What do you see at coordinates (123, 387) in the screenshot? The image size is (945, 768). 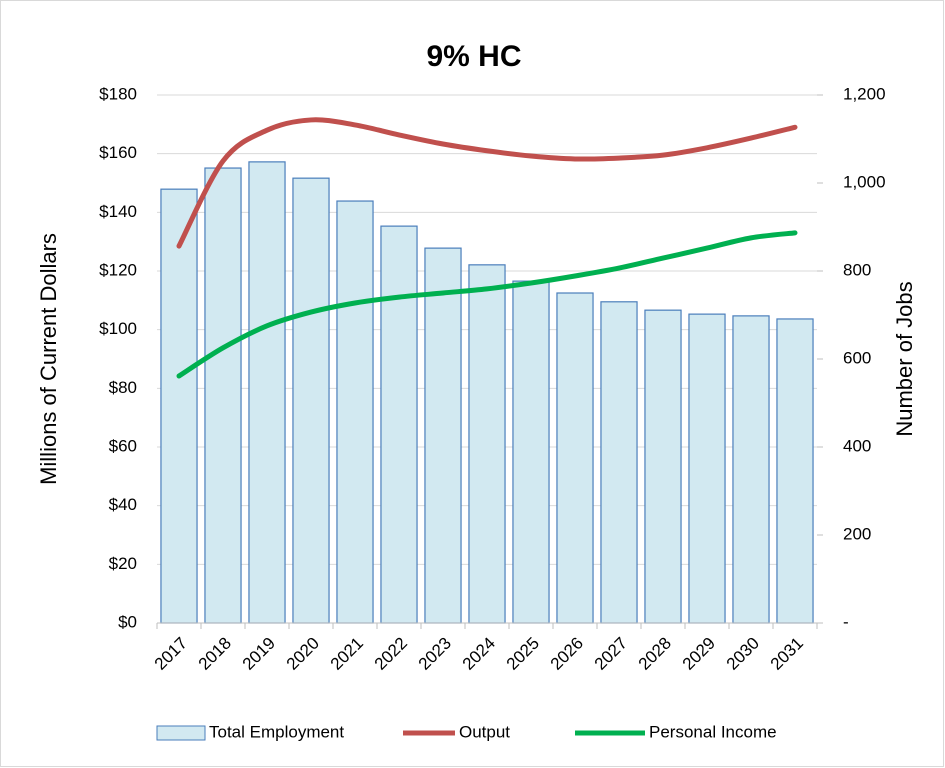 I see `y-tick-label: $80` at bounding box center [123, 387].